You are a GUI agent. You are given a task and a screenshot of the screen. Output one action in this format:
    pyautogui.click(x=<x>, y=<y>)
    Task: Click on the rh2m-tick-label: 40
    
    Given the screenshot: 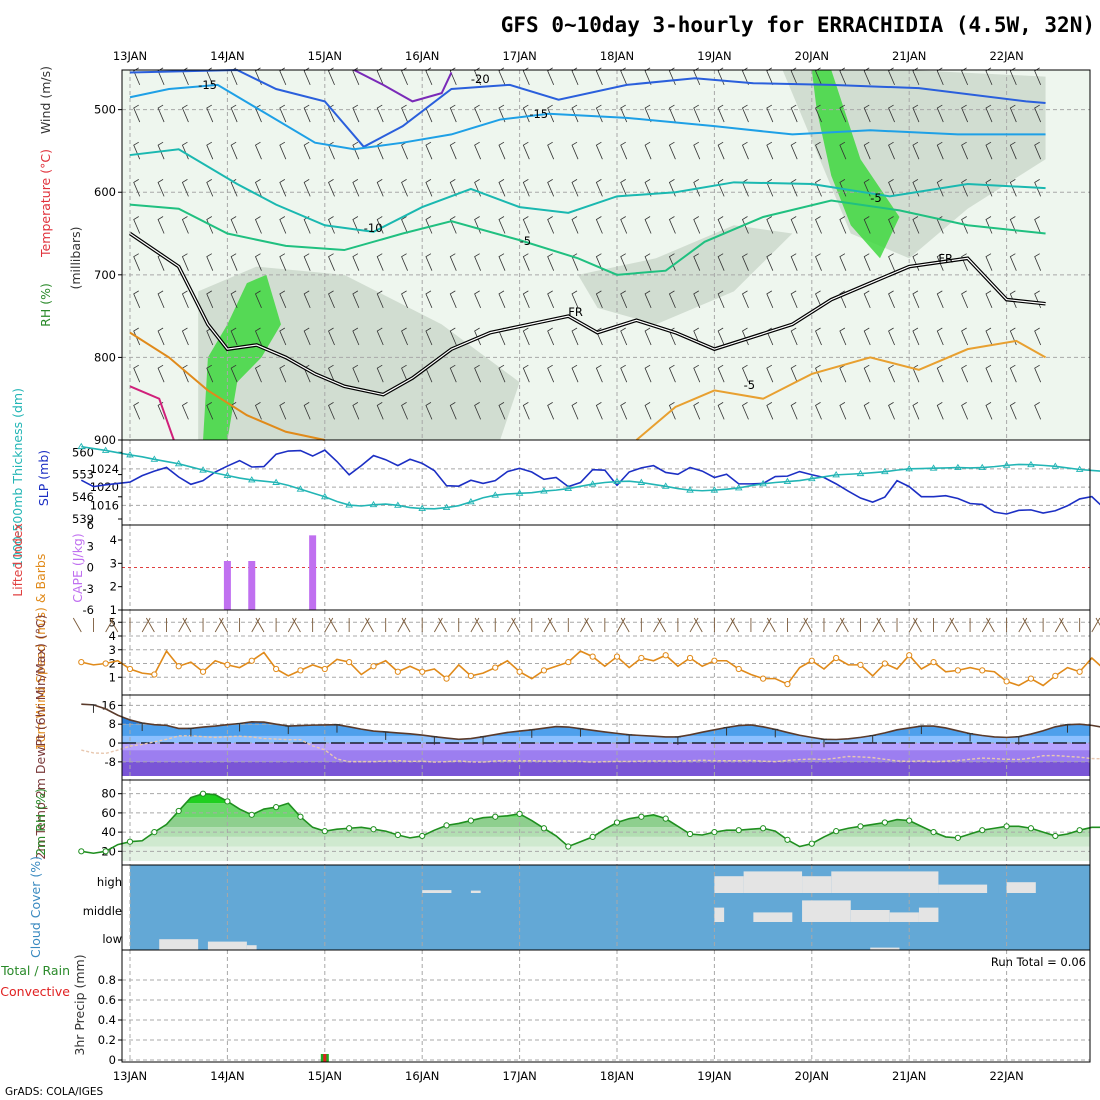 What is the action you would take?
    pyautogui.click(x=108, y=832)
    